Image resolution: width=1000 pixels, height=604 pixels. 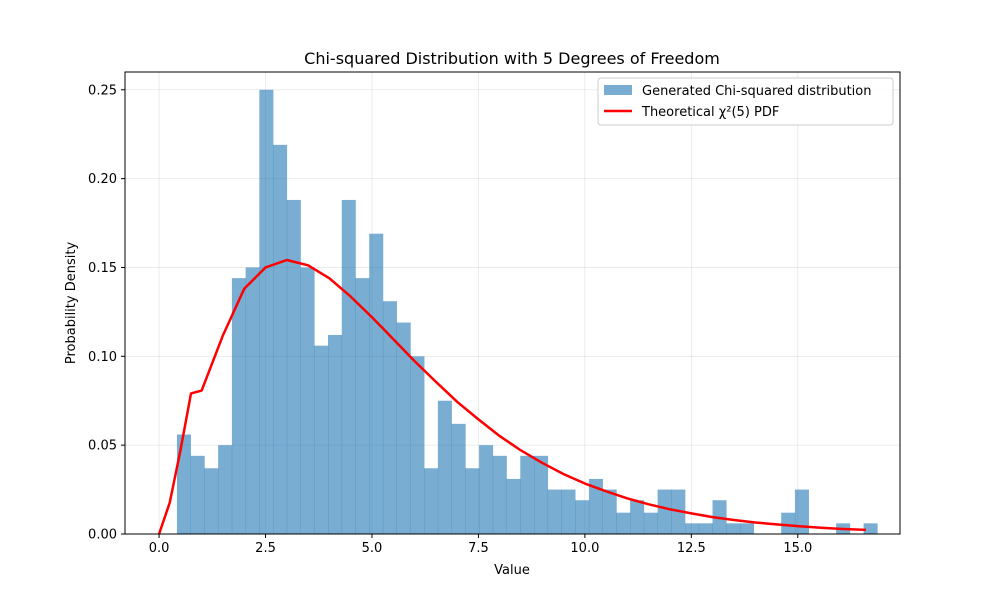 What do you see at coordinates (102, 535) in the screenshot?
I see `y-tick-label: 0.00` at bounding box center [102, 535].